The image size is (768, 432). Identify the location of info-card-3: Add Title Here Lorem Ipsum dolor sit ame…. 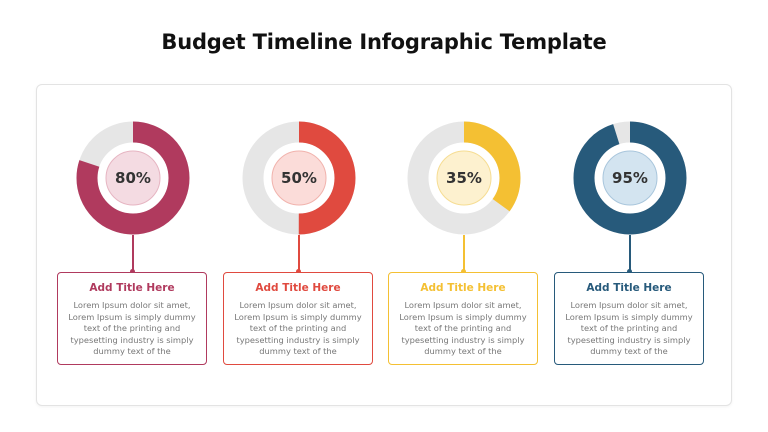
(463, 318).